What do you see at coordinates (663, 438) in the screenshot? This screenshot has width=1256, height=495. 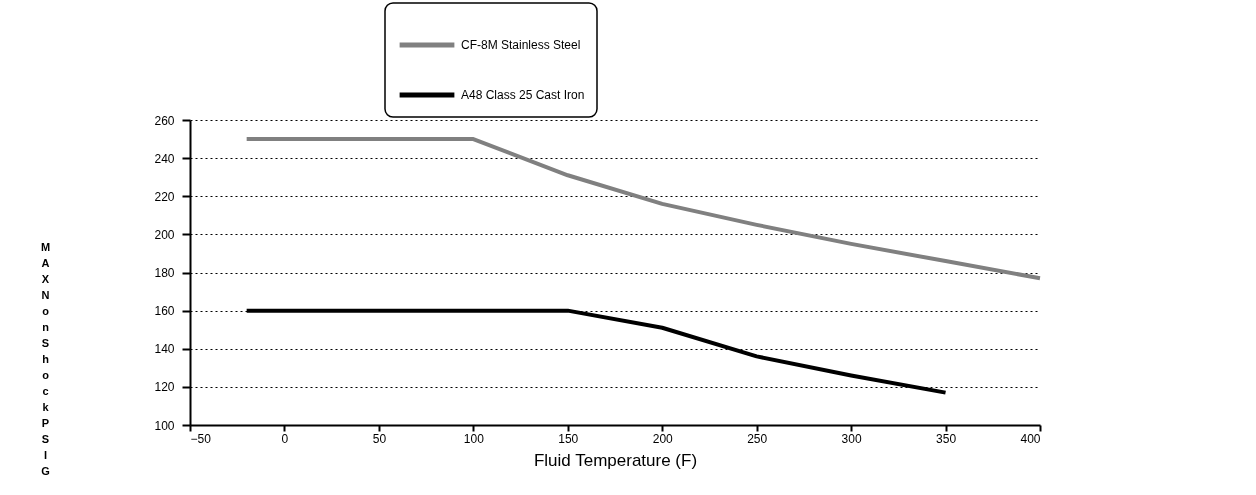 I see `x-tick-label: 200` at bounding box center [663, 438].